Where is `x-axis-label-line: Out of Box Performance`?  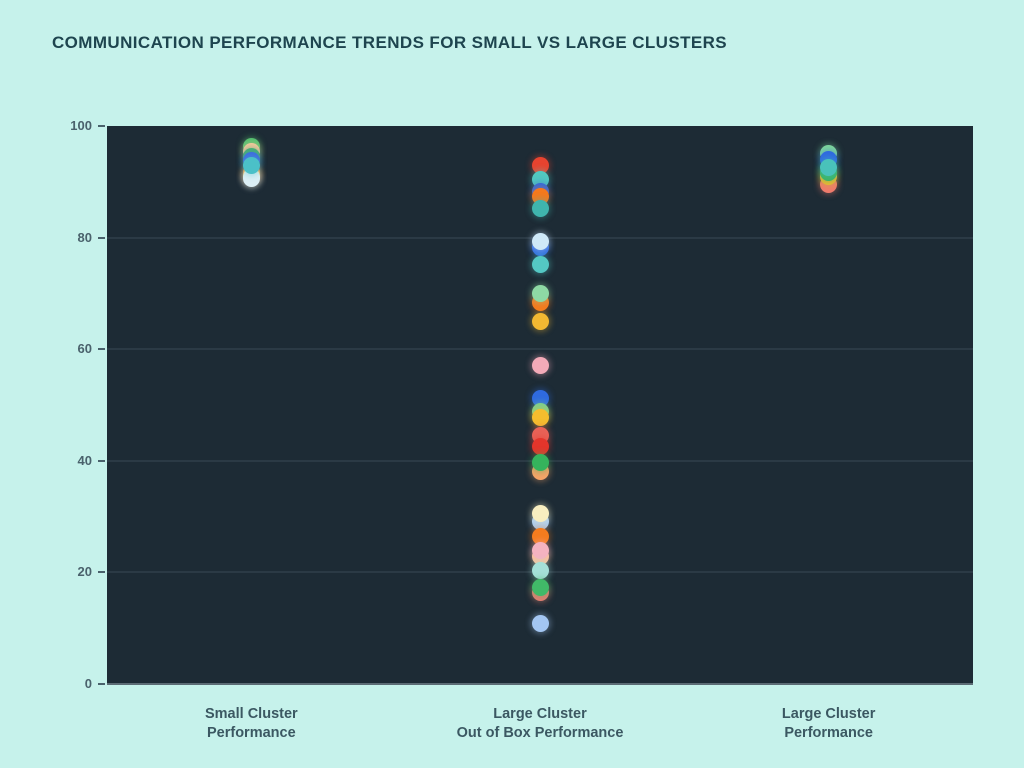
x-axis-label-line: Out of Box Performance is located at coordinates (540, 733).